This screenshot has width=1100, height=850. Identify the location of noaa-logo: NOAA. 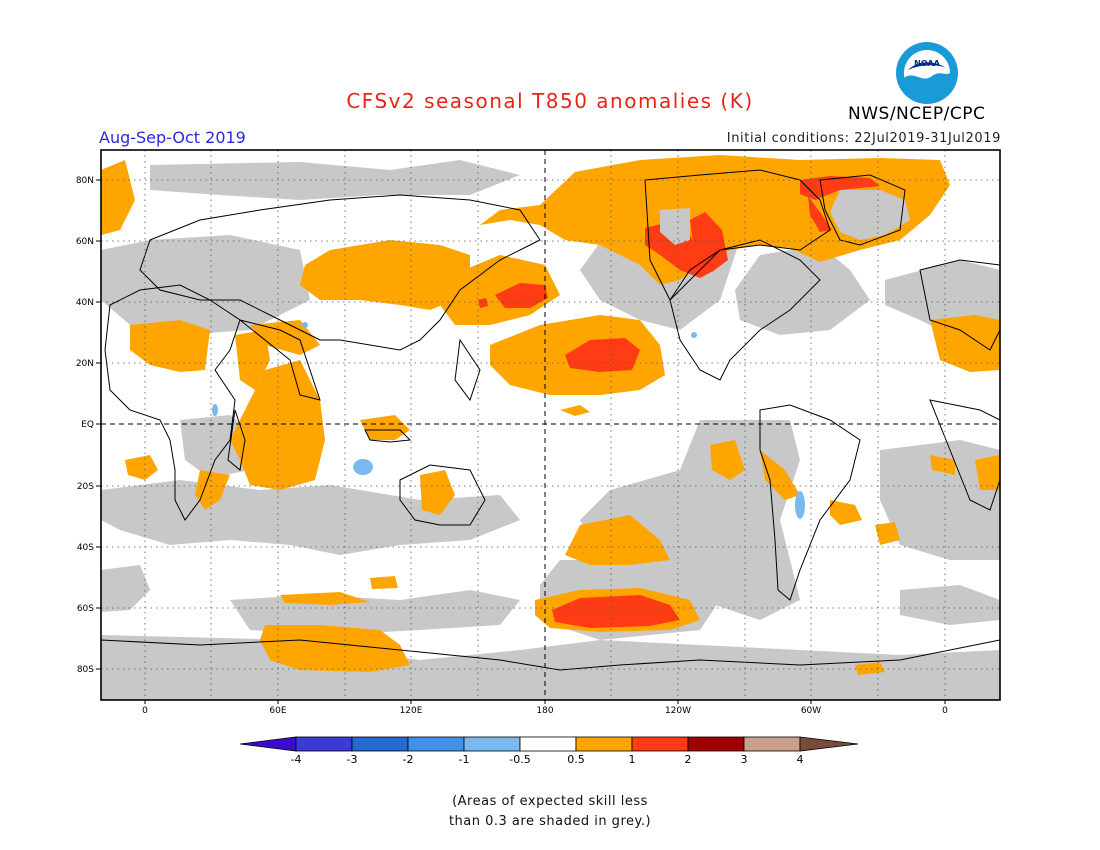
(927, 73).